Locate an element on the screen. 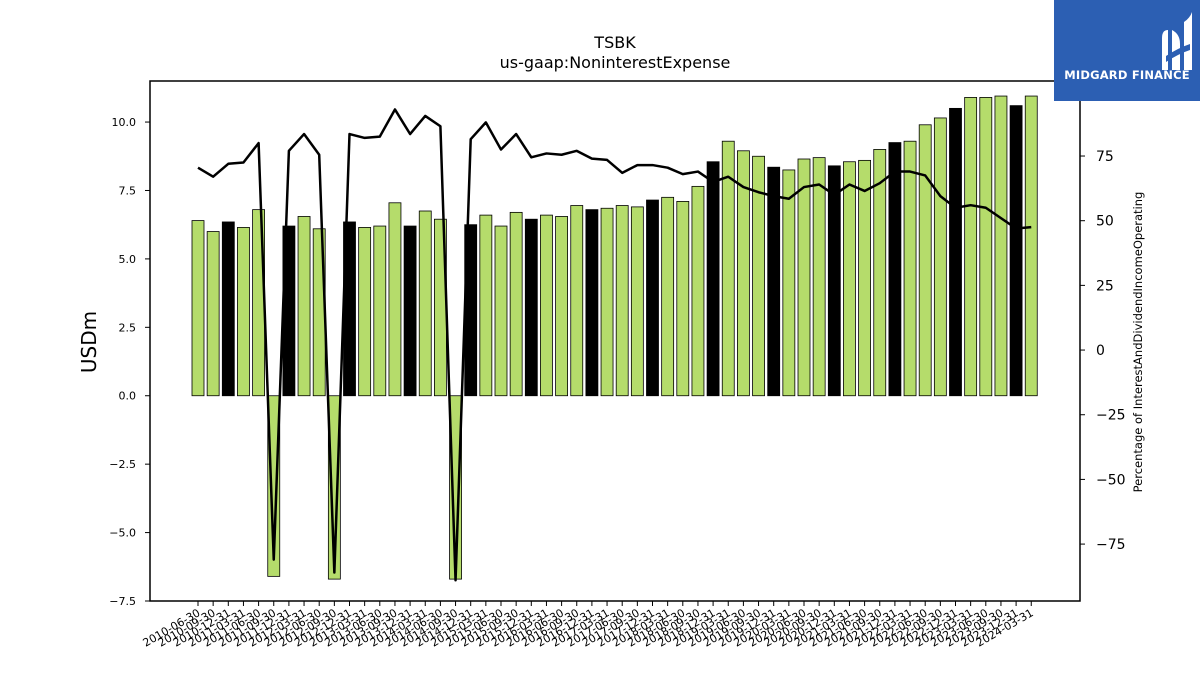  y2-tick-label: 50 is located at coordinates (1105, 222).